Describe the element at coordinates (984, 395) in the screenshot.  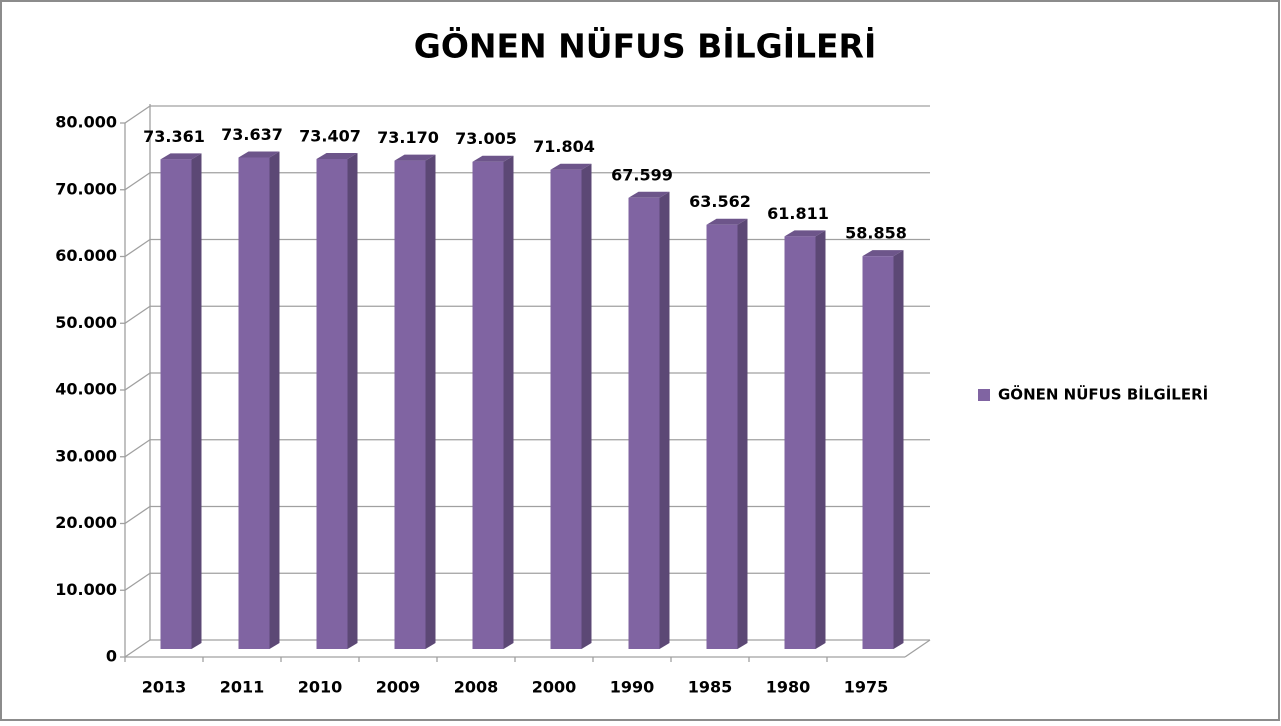
I see `legend-swatch` at that location.